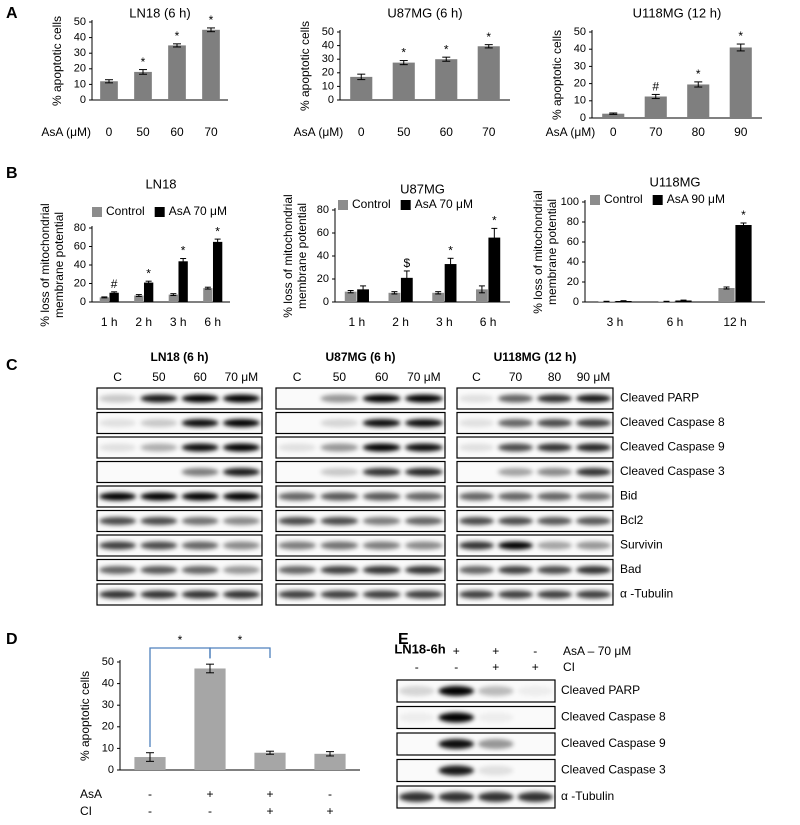  Describe the element at coordinates (323, 233) in the screenshot. I see `y-tick-label: 60` at that location.